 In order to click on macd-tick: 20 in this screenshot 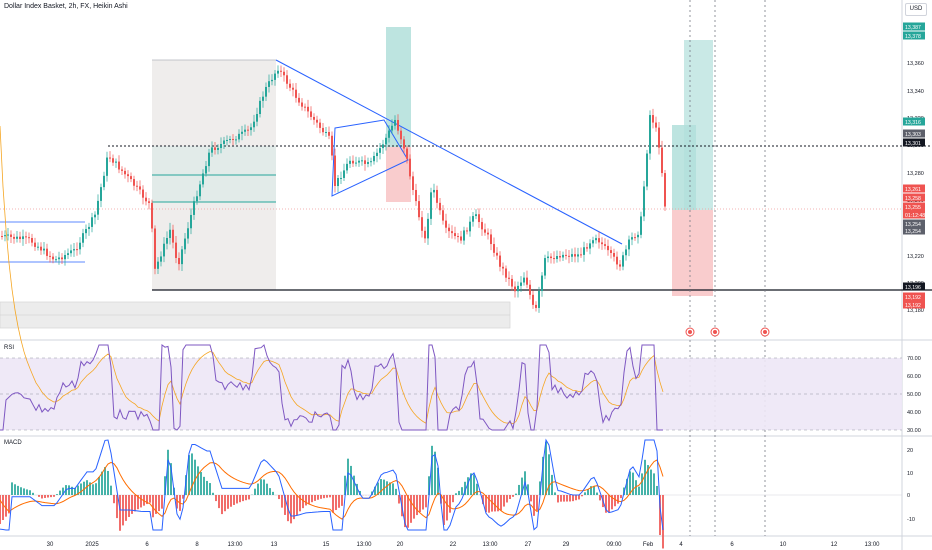, I will do `click(910, 451)`.